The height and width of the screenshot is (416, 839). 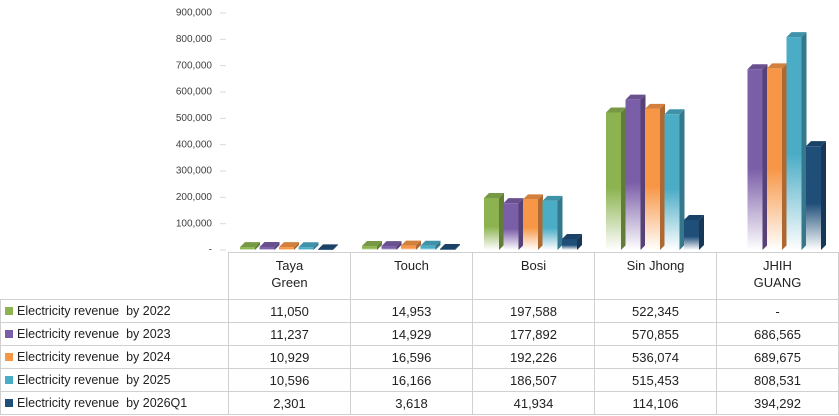 I want to click on y-tick-label: 600,000, so click(x=194, y=92).